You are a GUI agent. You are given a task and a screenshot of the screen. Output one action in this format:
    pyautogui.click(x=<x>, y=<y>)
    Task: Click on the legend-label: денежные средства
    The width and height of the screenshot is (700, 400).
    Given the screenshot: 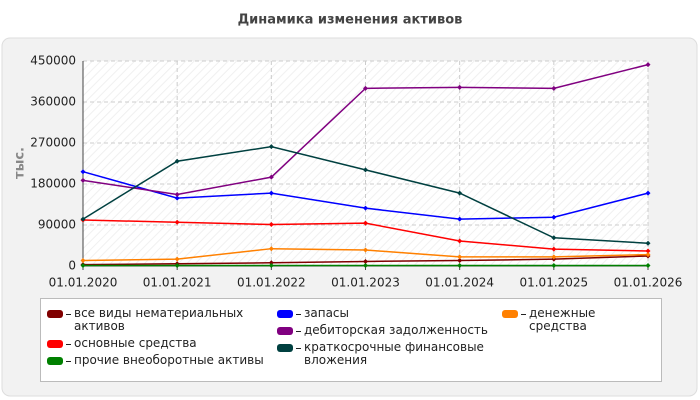 What is the action you would take?
    pyautogui.click(x=562, y=319)
    